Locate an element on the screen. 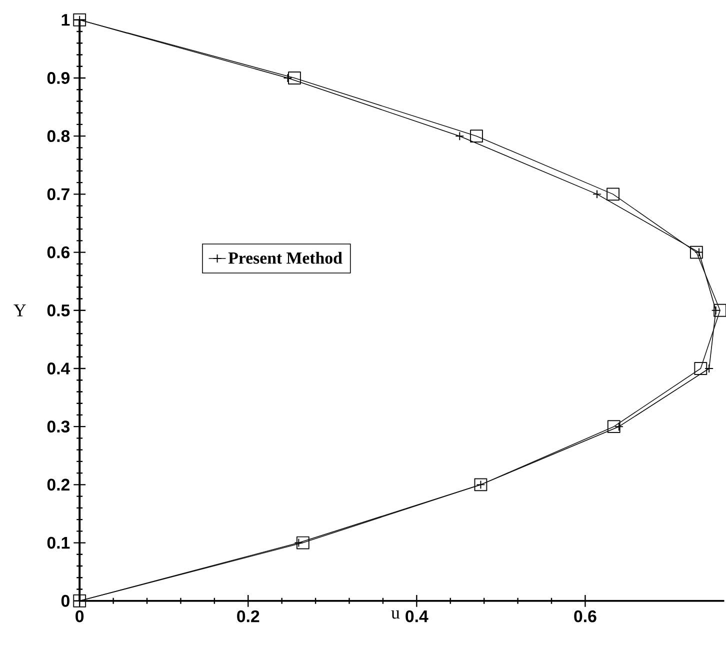 The height and width of the screenshot is (645, 726). y-tick-label: 0.8 is located at coordinates (58, 136).